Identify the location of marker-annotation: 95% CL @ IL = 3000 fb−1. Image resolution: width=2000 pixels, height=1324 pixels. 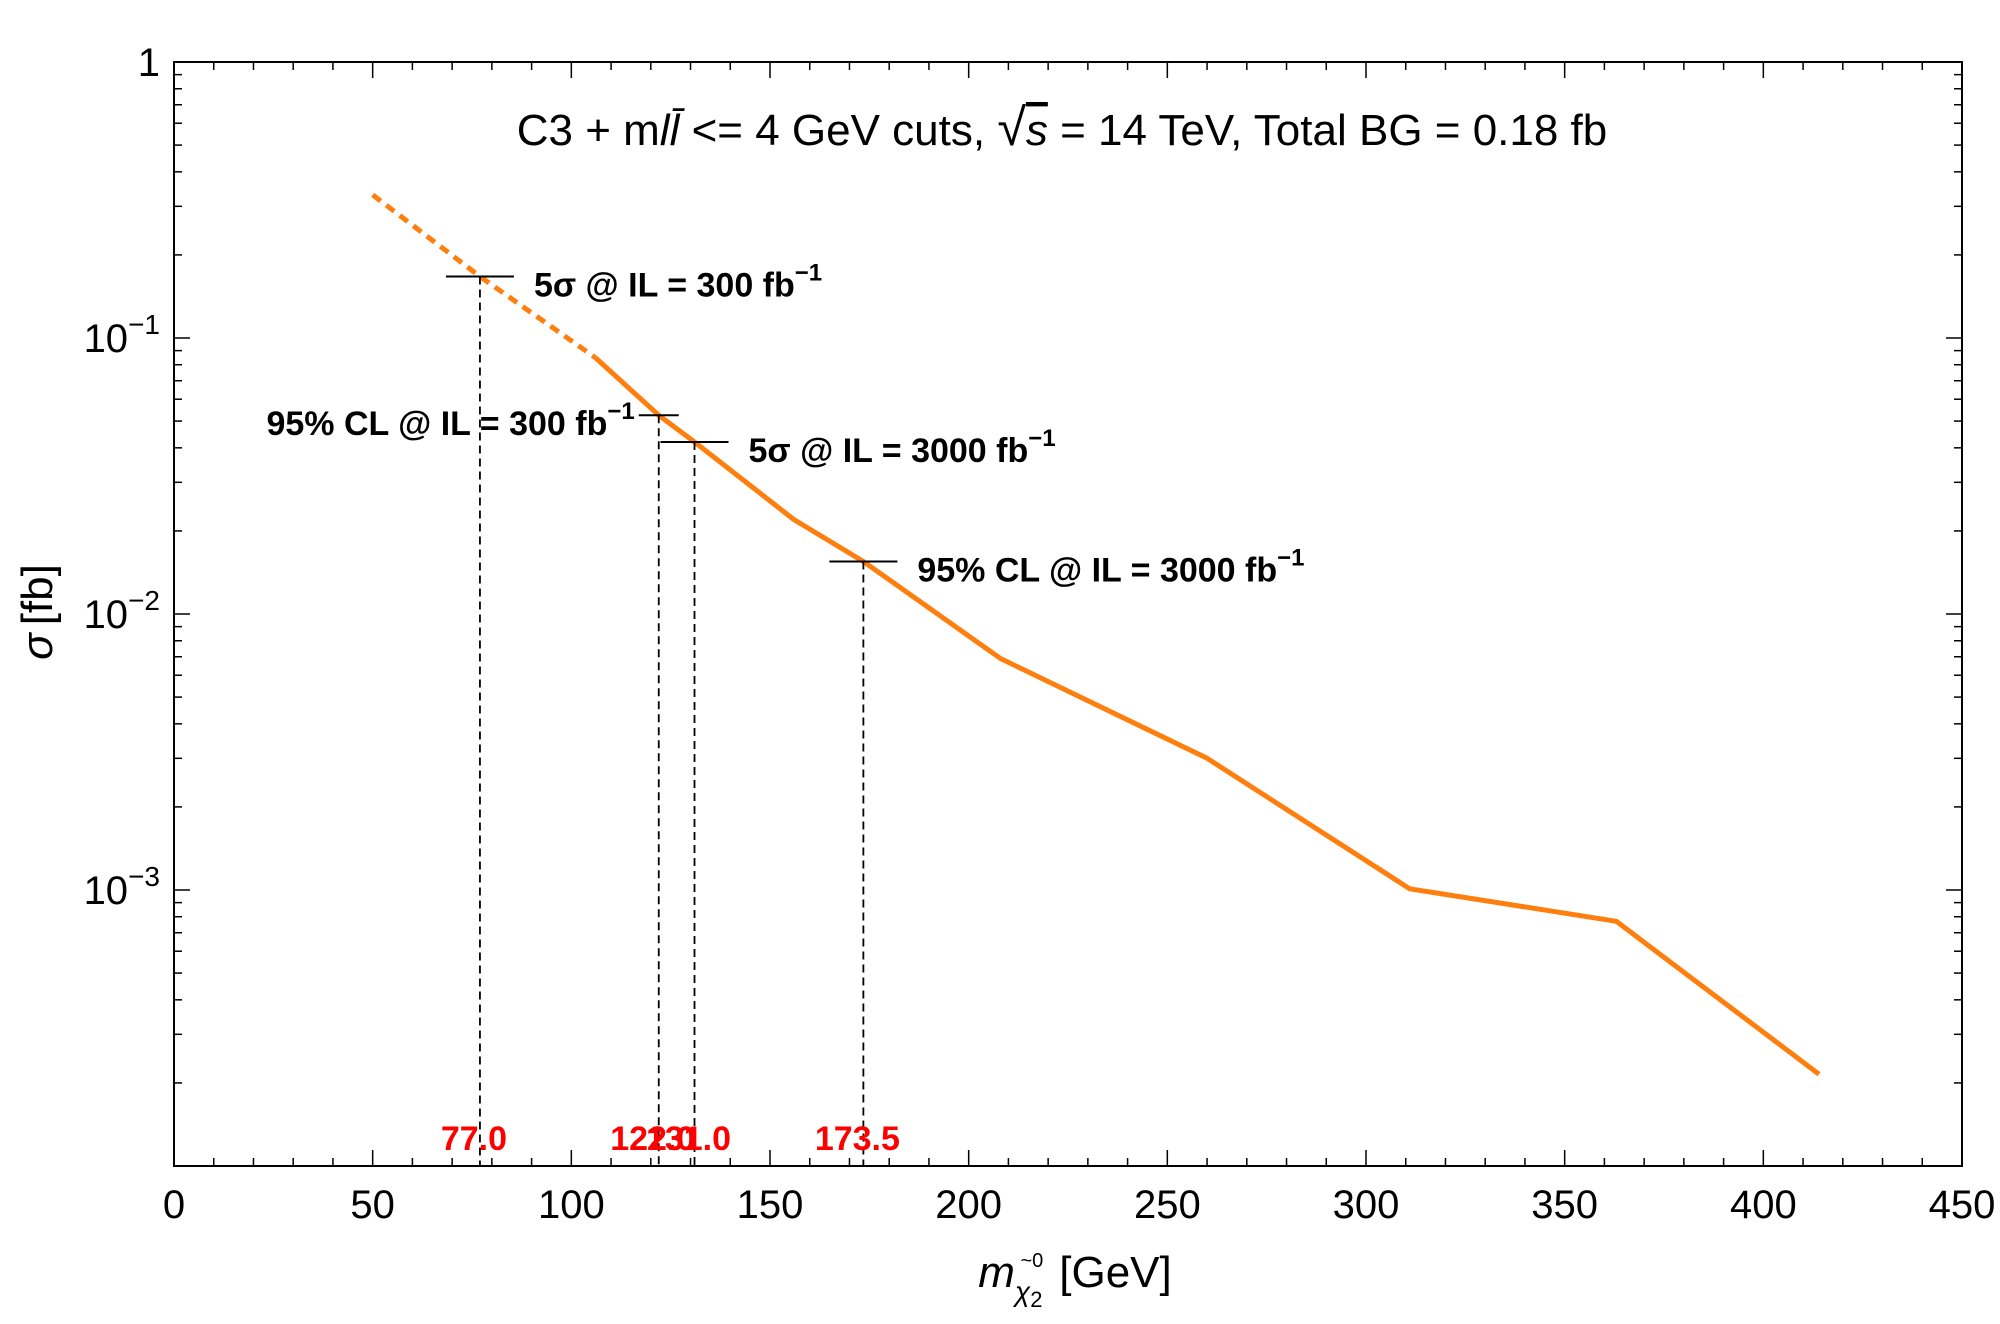
(1110, 566).